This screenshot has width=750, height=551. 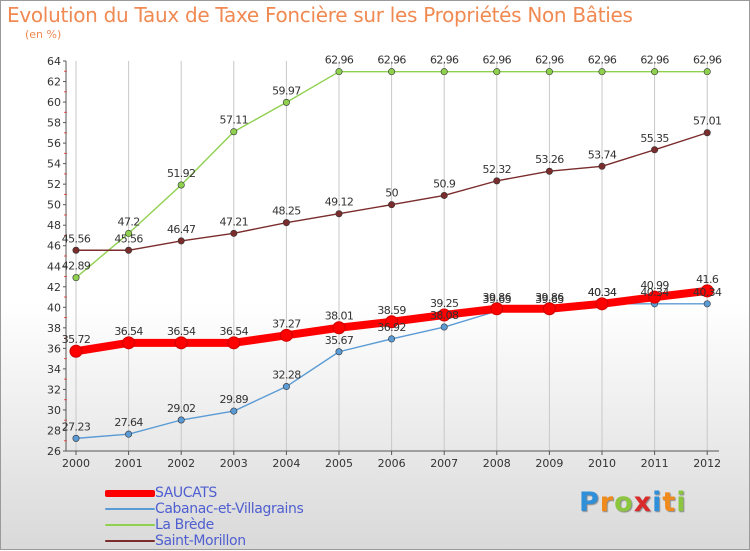 What do you see at coordinates (129, 221) in the screenshot?
I see `data-label: 47.2` at bounding box center [129, 221].